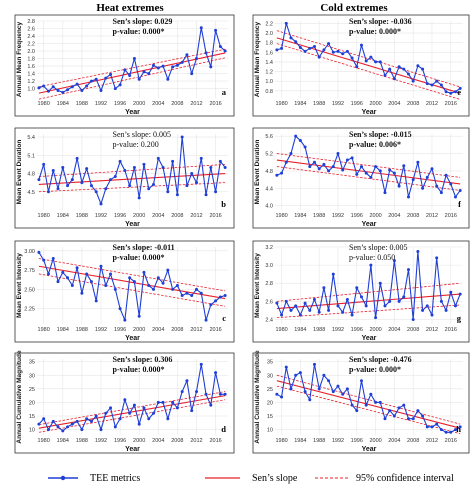  Describe the element at coordinates (378, 247) in the screenshot. I see `sens-slope-text: Sen’s slope: 0.005` at that location.